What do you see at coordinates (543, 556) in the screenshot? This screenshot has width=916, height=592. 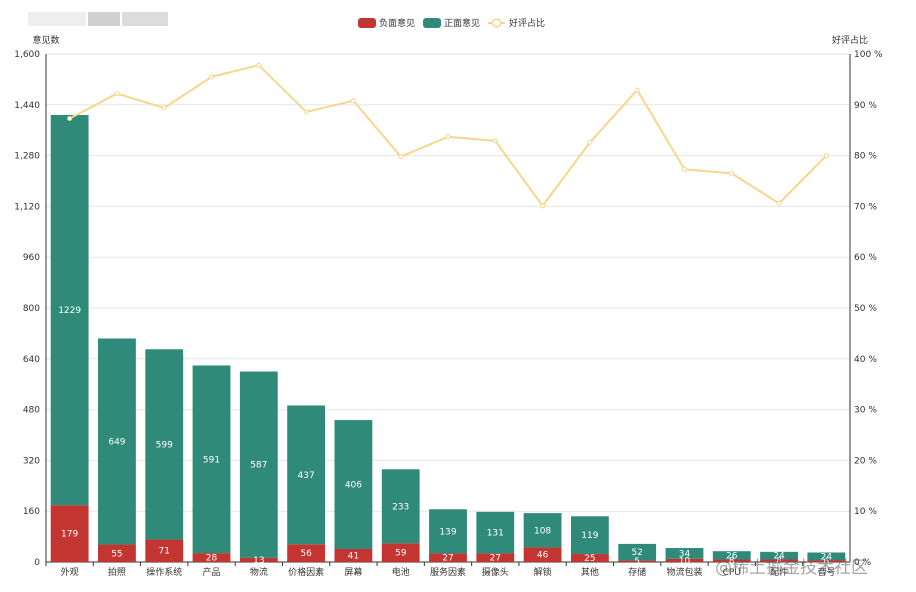 I see `bar-negative-label: 46` at bounding box center [543, 556].